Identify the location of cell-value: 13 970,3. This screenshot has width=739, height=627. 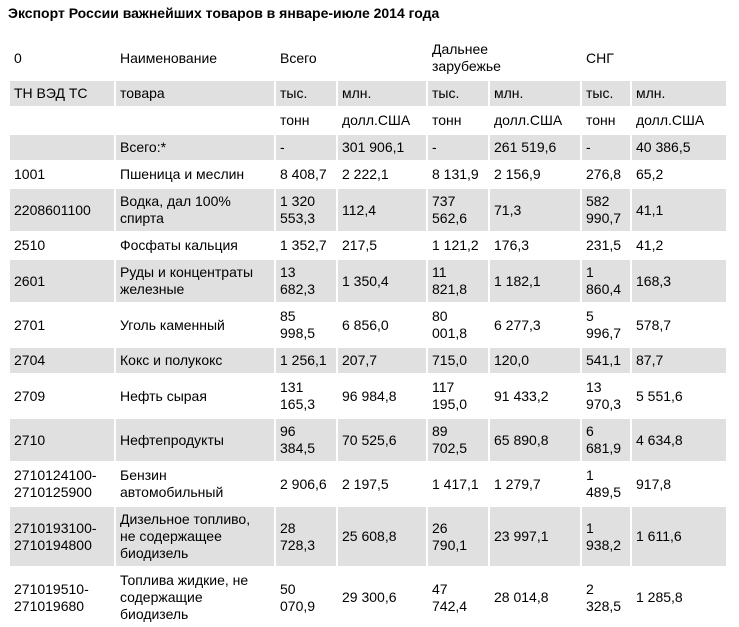
(604, 395).